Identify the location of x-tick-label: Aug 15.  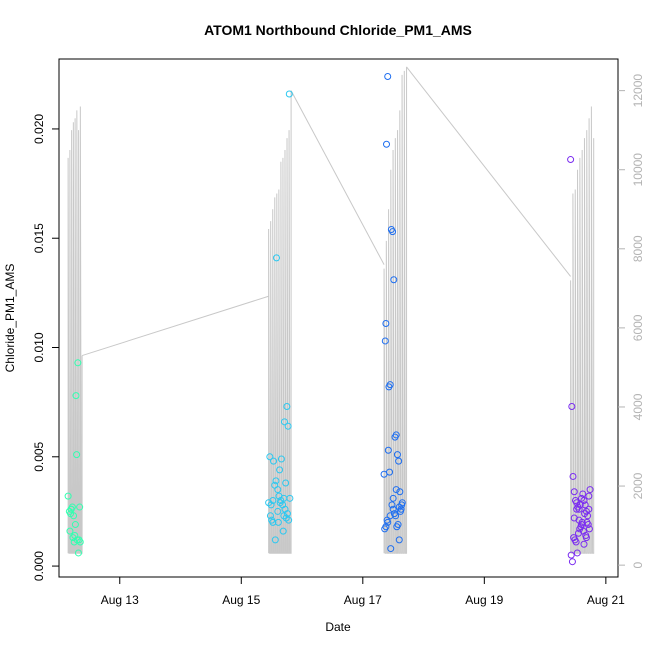
(241, 600).